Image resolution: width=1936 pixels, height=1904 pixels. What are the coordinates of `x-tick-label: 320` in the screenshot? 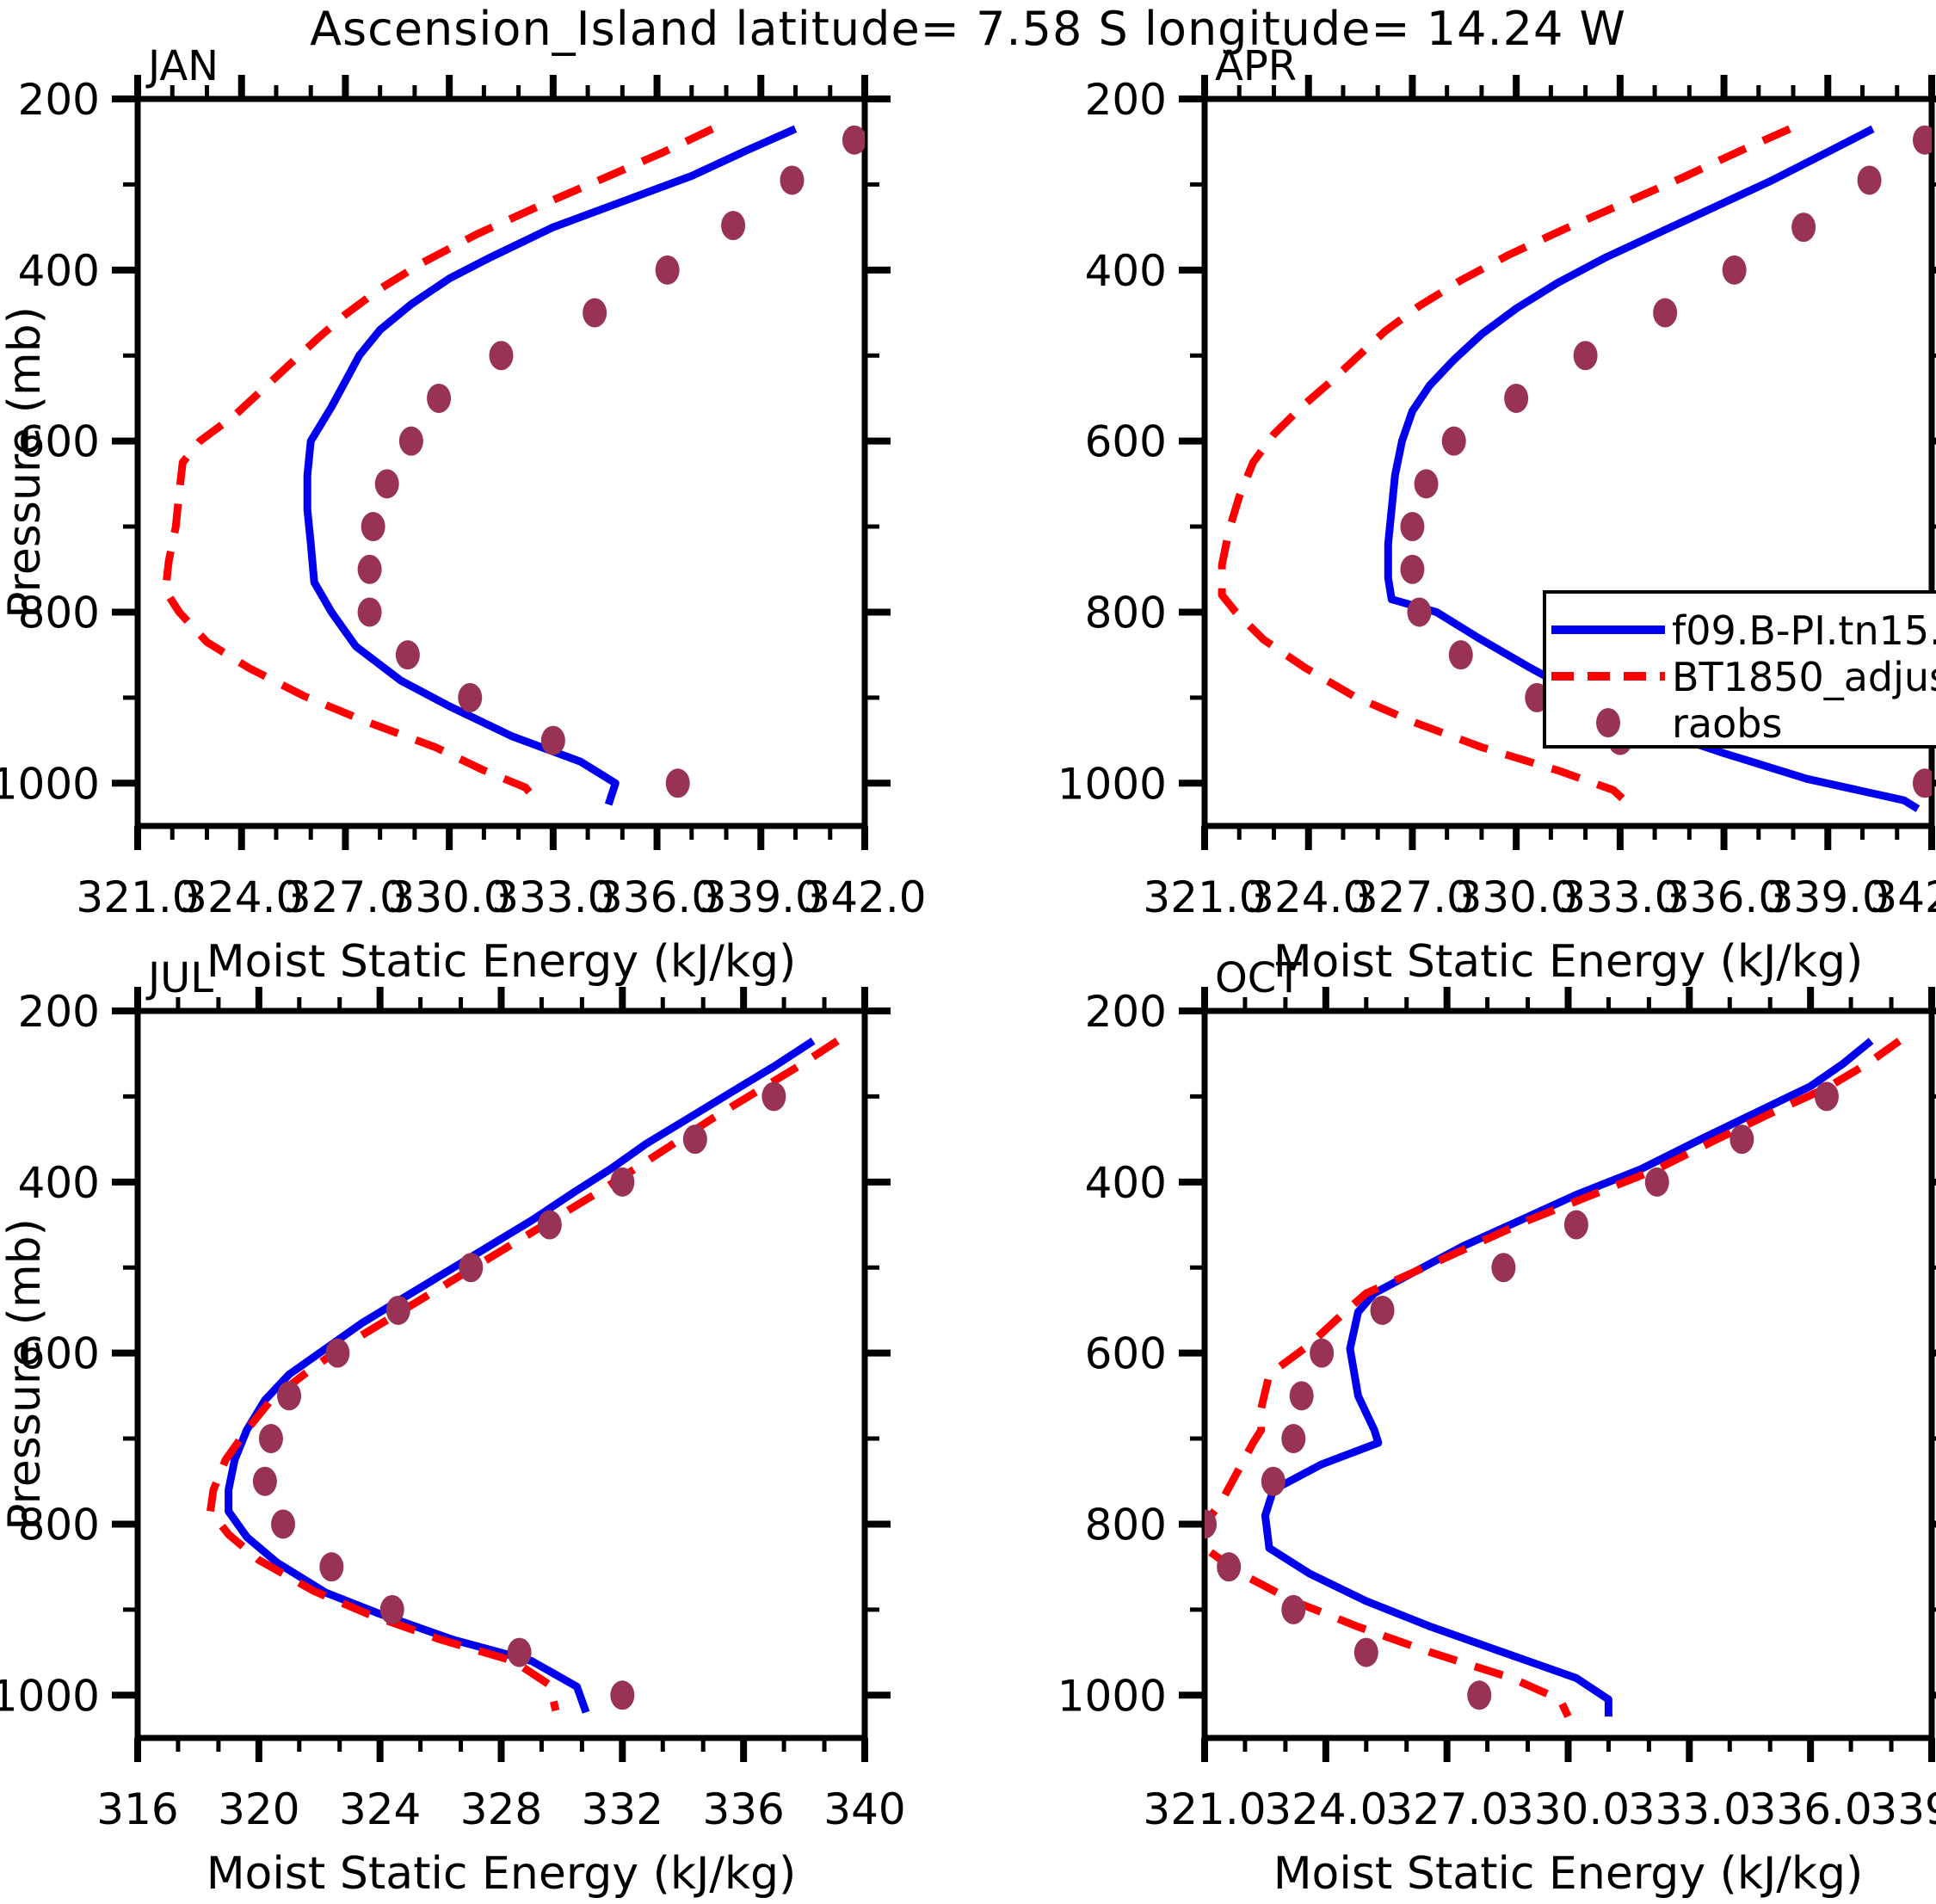 It's located at (258, 1809).